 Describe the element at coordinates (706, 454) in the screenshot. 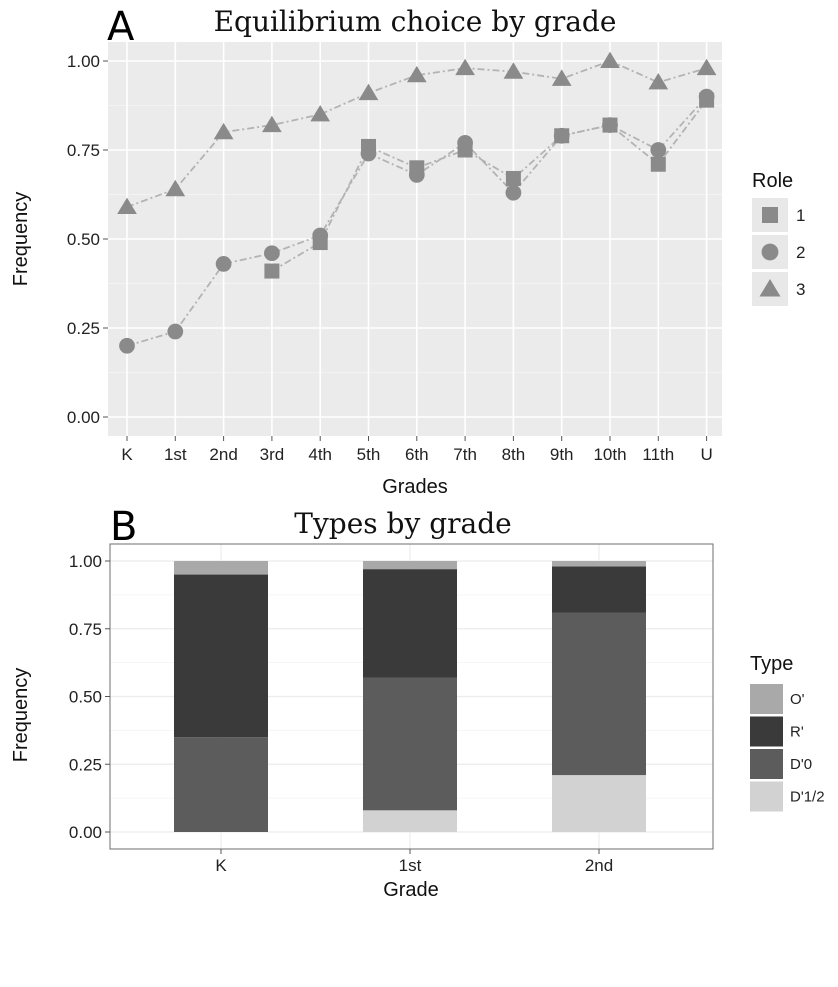

I see `panel-a-x-tick-label: U` at that location.